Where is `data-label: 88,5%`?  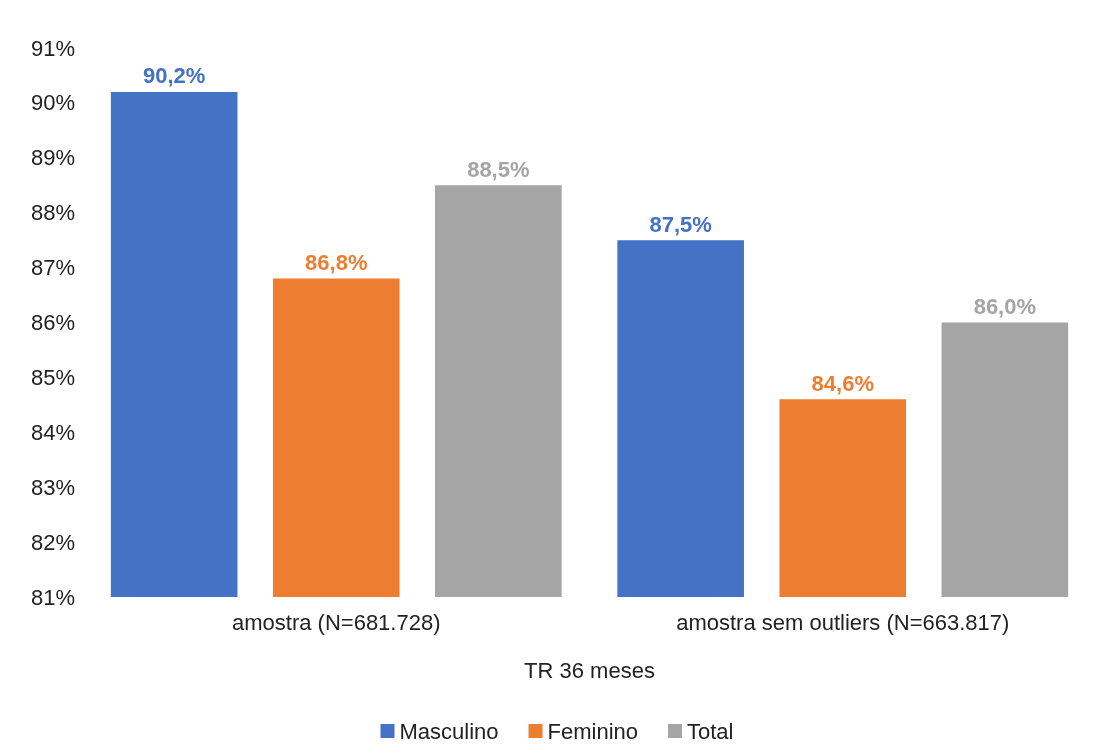 data-label: 88,5% is located at coordinates (498, 169).